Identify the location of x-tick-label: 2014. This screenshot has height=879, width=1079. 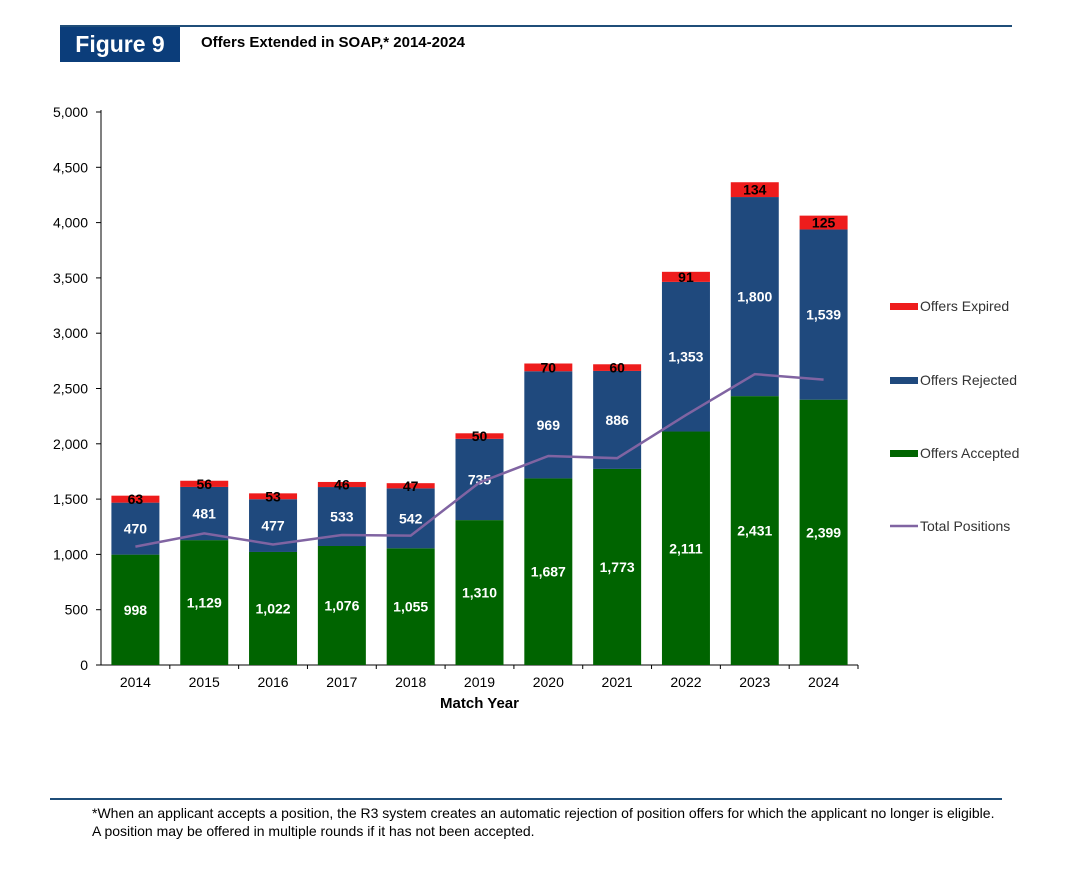
(135, 682).